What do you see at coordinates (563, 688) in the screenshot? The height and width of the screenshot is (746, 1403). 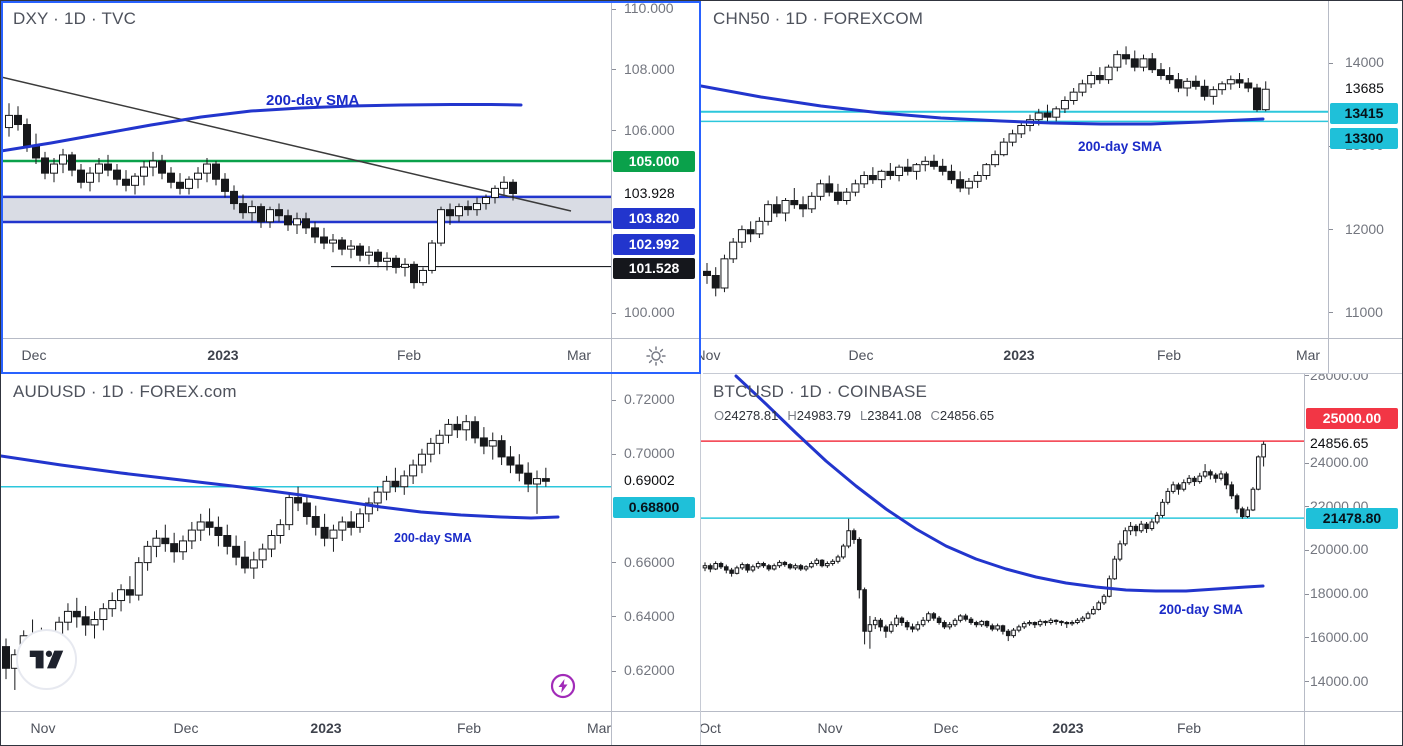 I see `lightning-bolt-icon` at bounding box center [563, 688].